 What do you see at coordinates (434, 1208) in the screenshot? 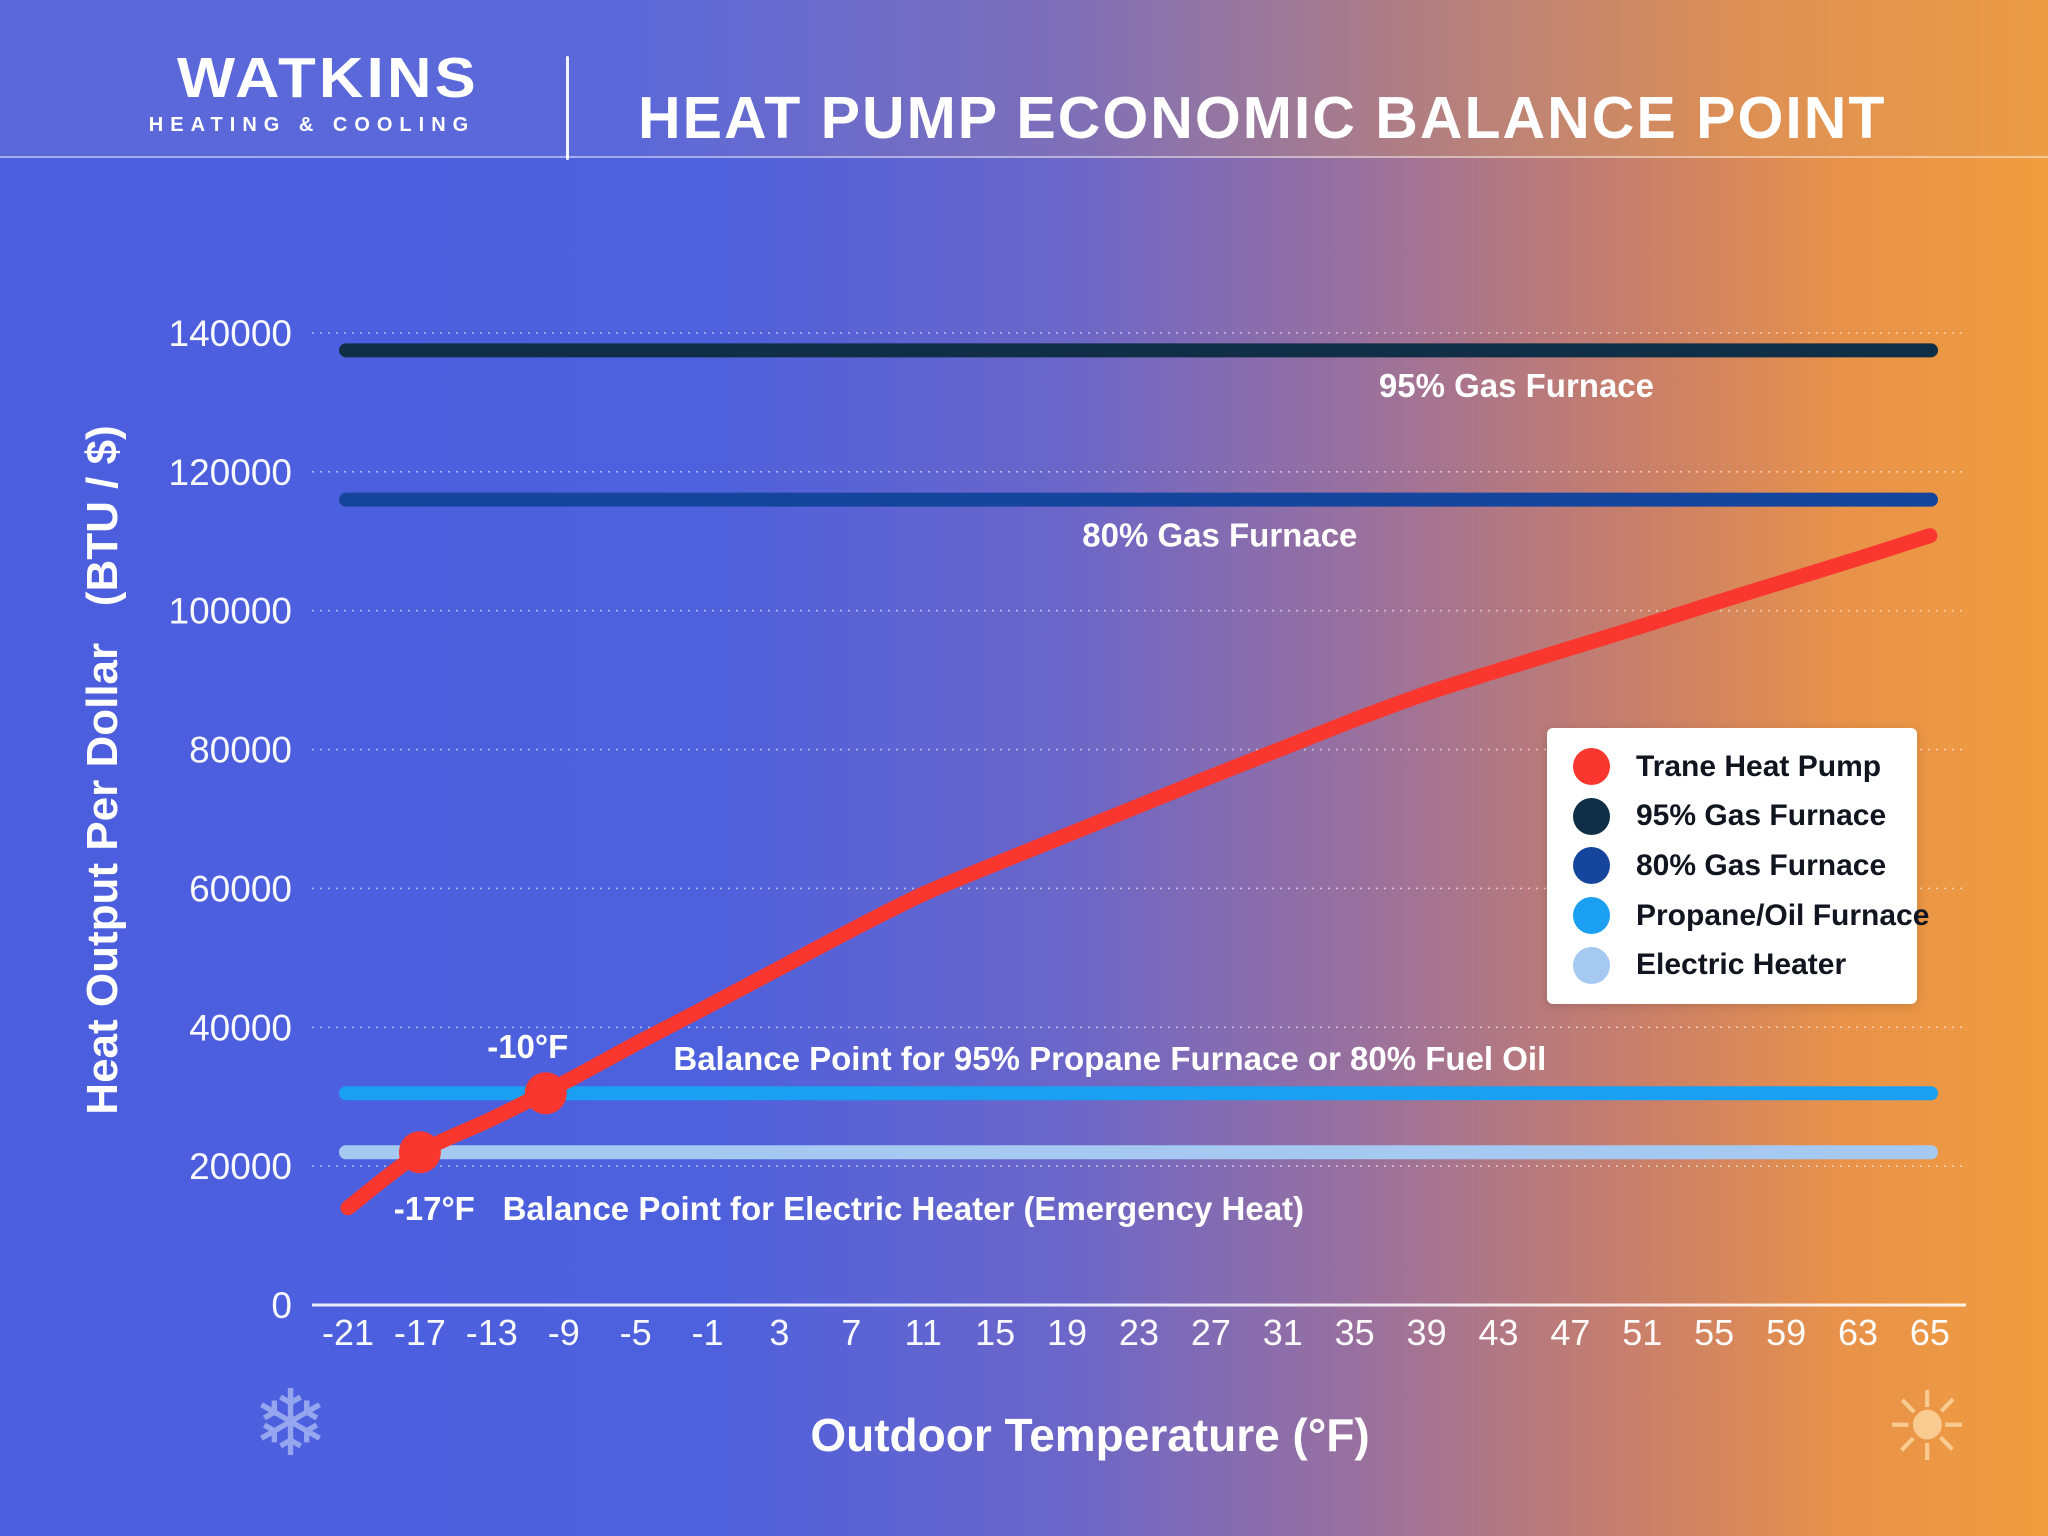
I see `annotation-text: -17°F` at bounding box center [434, 1208].